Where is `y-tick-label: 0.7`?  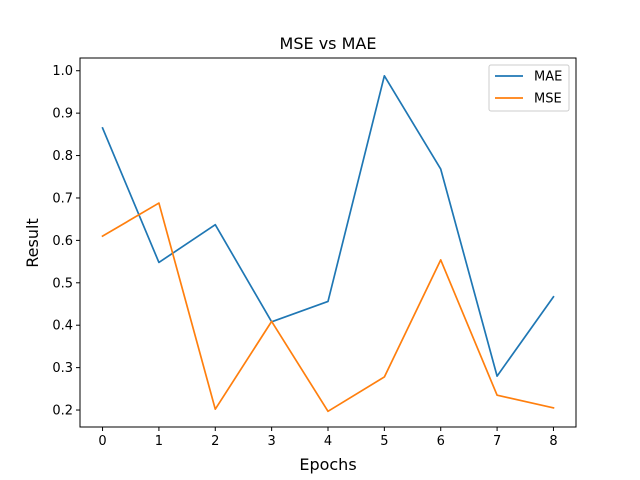
y-tick-label: 0.7 is located at coordinates (62, 198).